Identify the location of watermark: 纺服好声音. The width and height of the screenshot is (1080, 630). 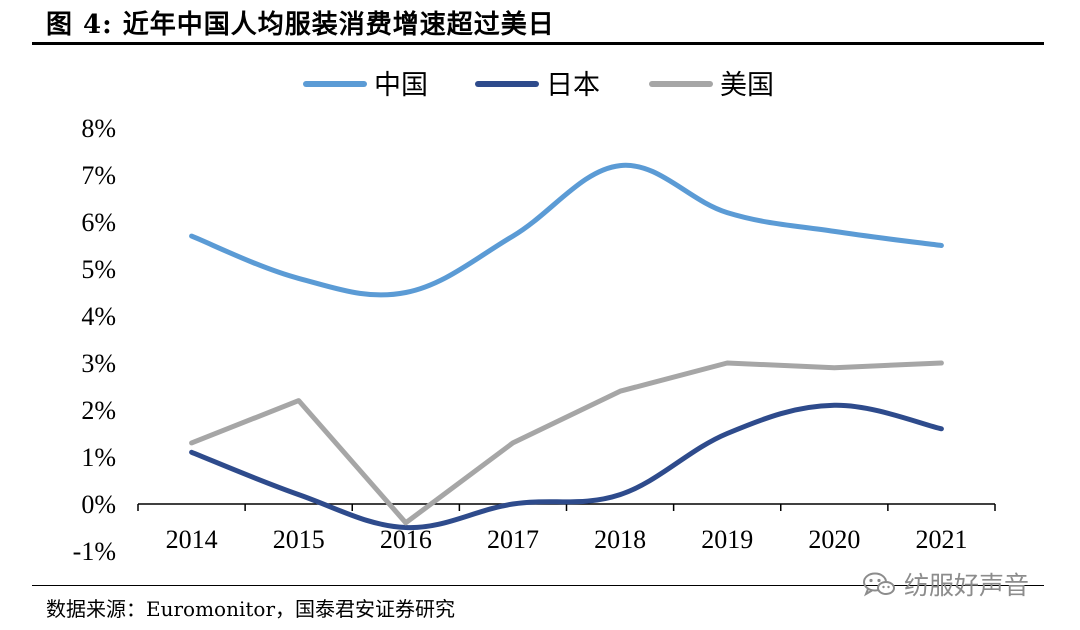
(945, 584).